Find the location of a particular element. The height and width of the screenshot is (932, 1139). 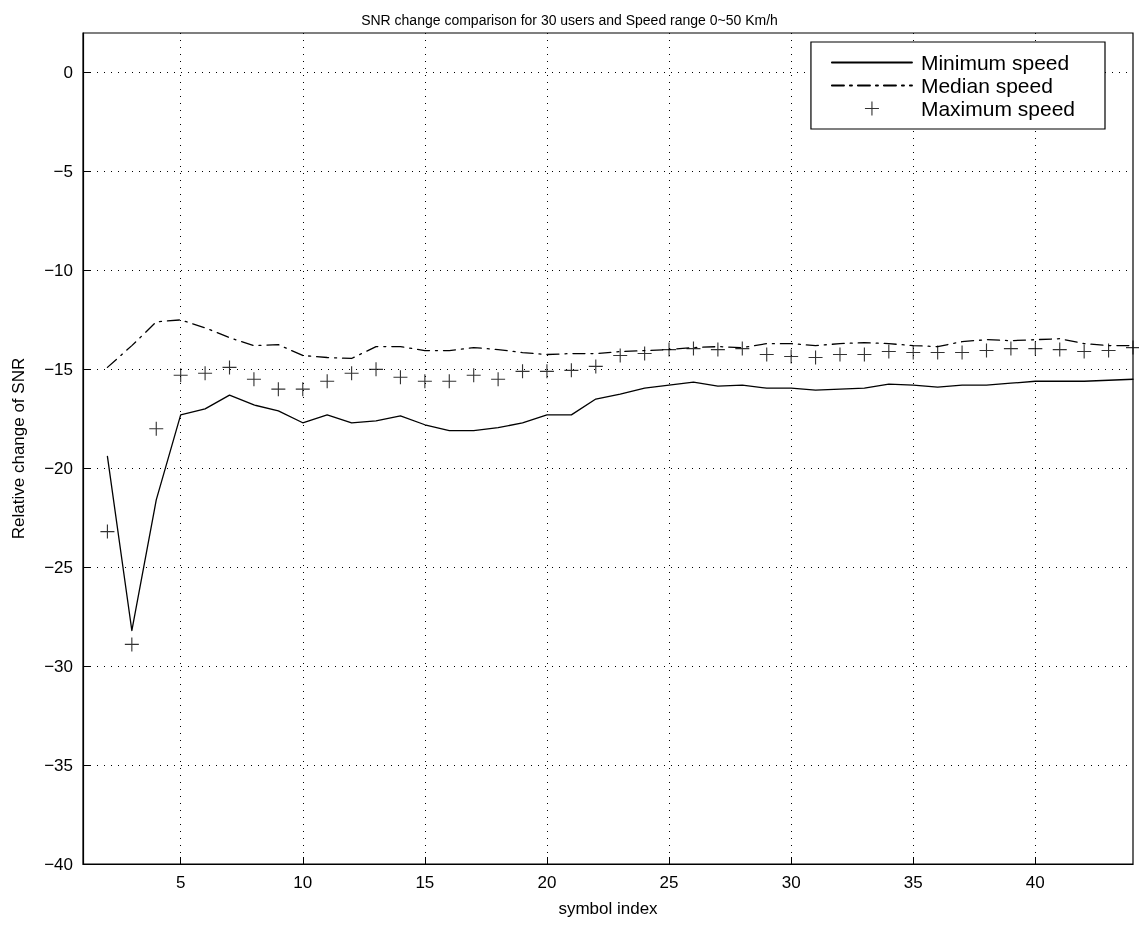

y-tick-label: 0 is located at coordinates (68, 73).